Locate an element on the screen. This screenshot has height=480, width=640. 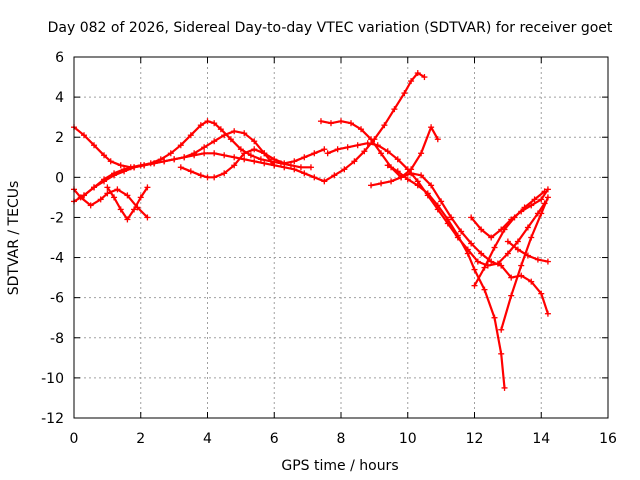
y-tick-label: 2 is located at coordinates (59, 138).